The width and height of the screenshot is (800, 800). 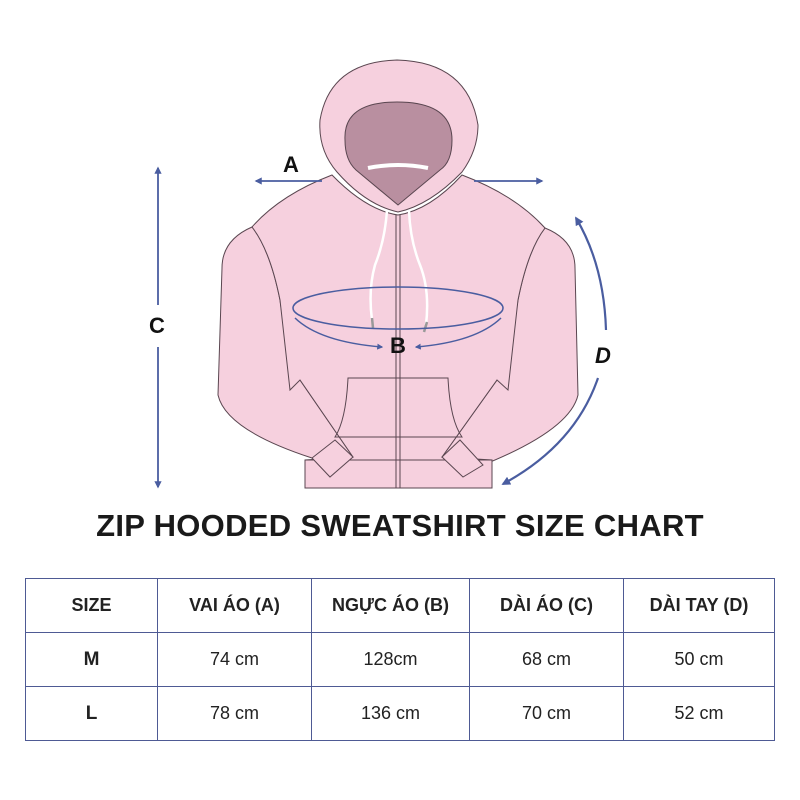 What do you see at coordinates (398, 166) in the screenshot?
I see `neck-band` at bounding box center [398, 166].